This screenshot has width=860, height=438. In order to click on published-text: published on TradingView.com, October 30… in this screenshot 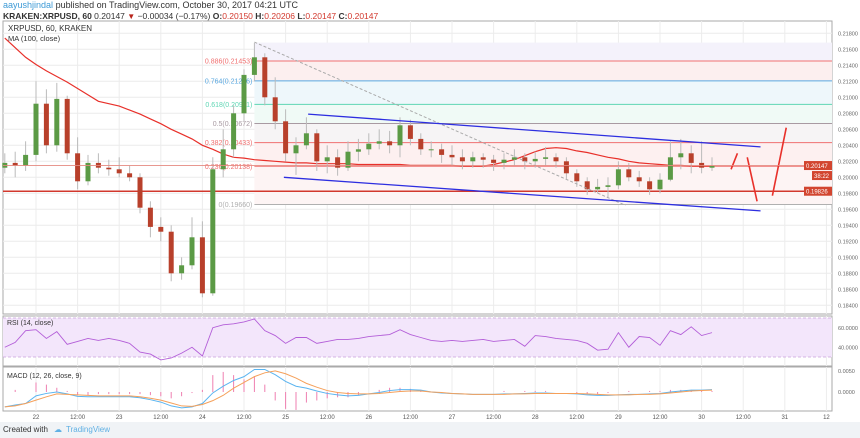, I will do `click(177, 5)`.